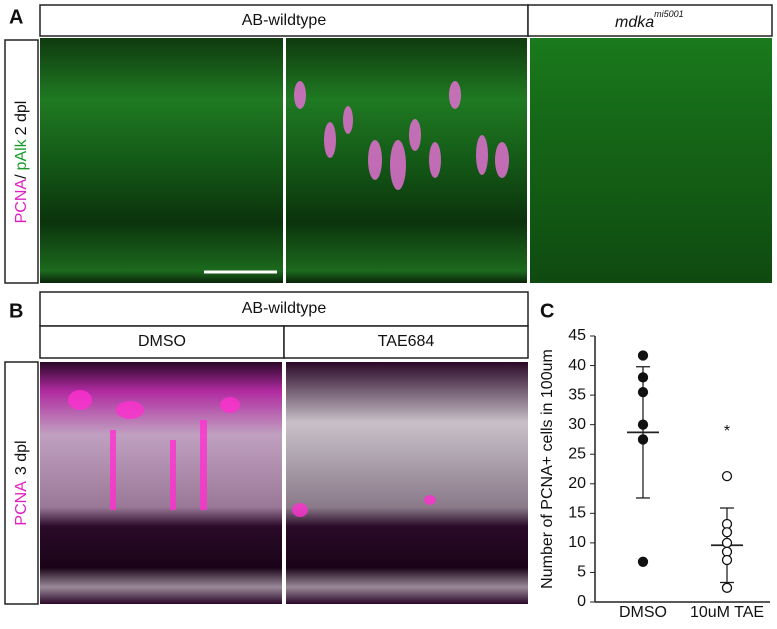 This screenshot has height=629, width=777. Describe the element at coordinates (577, 483) in the screenshot. I see `y-tick-label: 20` at that location.